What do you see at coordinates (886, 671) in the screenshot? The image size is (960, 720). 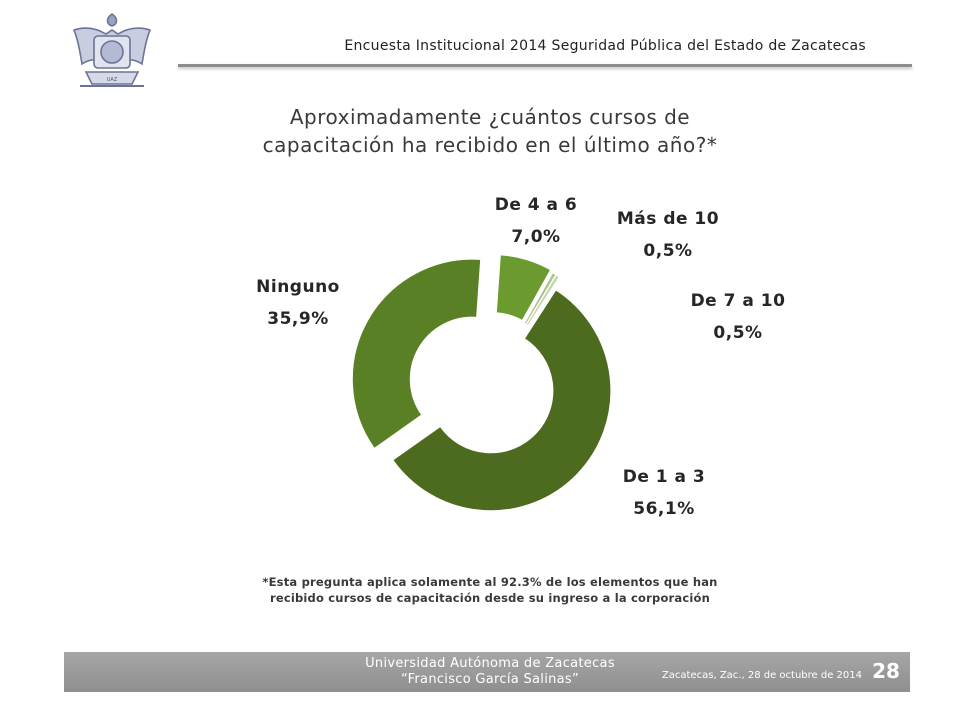 I see `page-number: 28` at bounding box center [886, 671].